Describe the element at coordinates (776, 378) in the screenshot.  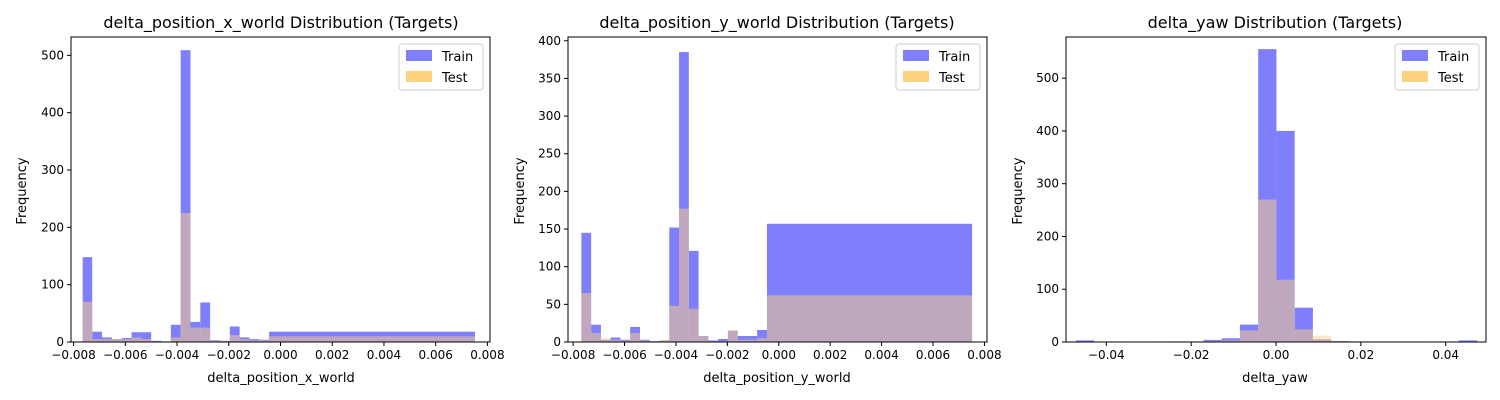
I see `x-axis-label: delta_position_y_world` at that location.